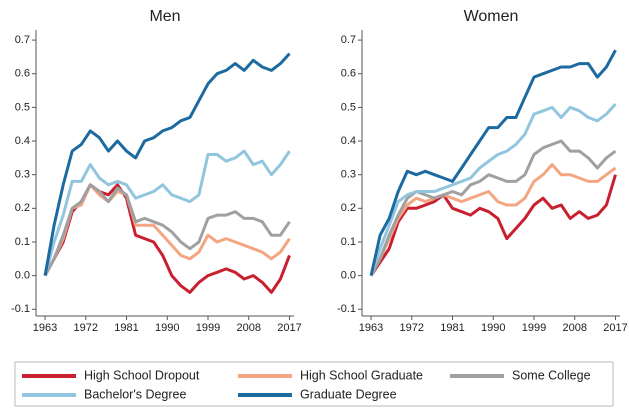 The height and width of the screenshot is (408, 629). Describe the element at coordinates (348, 394) in the screenshot. I see `legend-label: Graduate Degree` at that location.